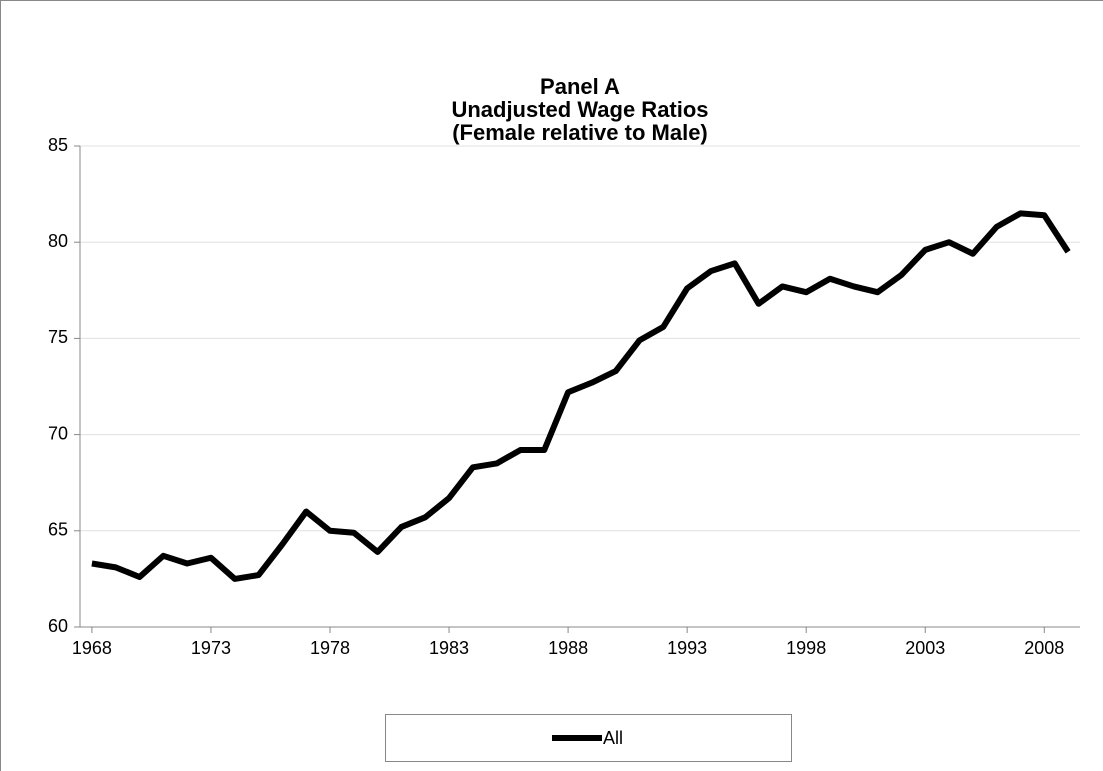  Describe the element at coordinates (1044, 648) in the screenshot. I see `x-tick-label: 2008` at that location.